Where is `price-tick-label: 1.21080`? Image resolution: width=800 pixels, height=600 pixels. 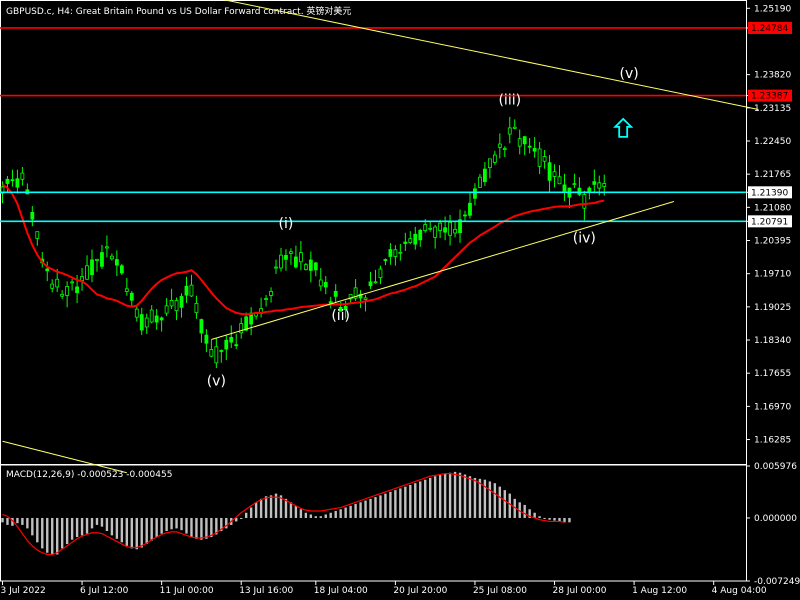 price-tick-label: 1.21080 is located at coordinates (772, 208).